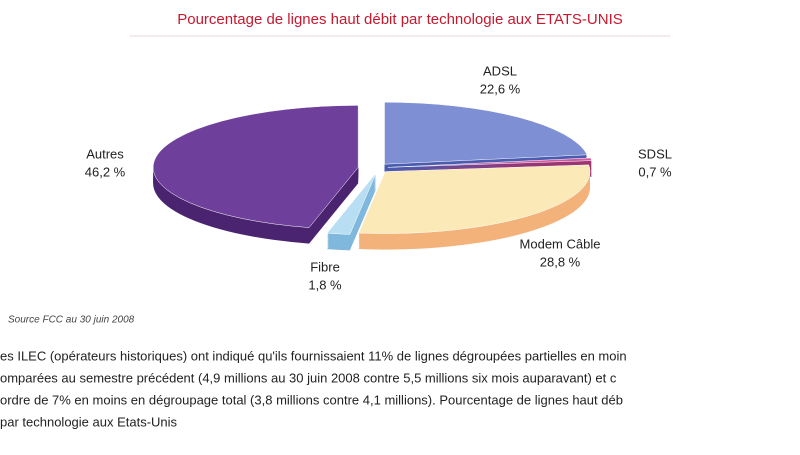 The image size is (800, 455). I want to click on slice-value-label: 28,8 %, so click(560, 261).